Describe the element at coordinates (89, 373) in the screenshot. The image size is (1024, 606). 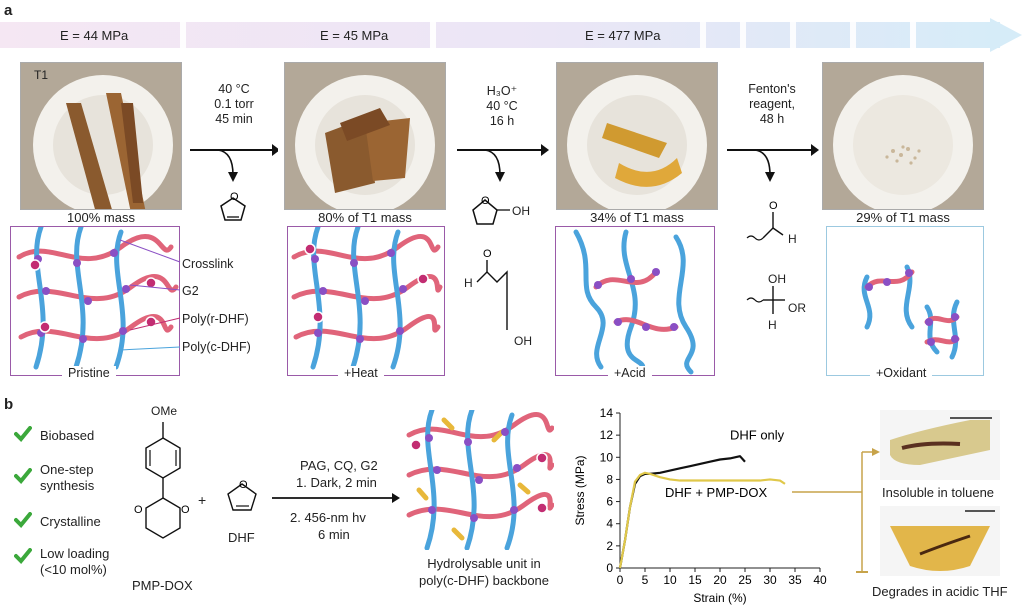
I see `network-label-pristine: Pristine` at that location.